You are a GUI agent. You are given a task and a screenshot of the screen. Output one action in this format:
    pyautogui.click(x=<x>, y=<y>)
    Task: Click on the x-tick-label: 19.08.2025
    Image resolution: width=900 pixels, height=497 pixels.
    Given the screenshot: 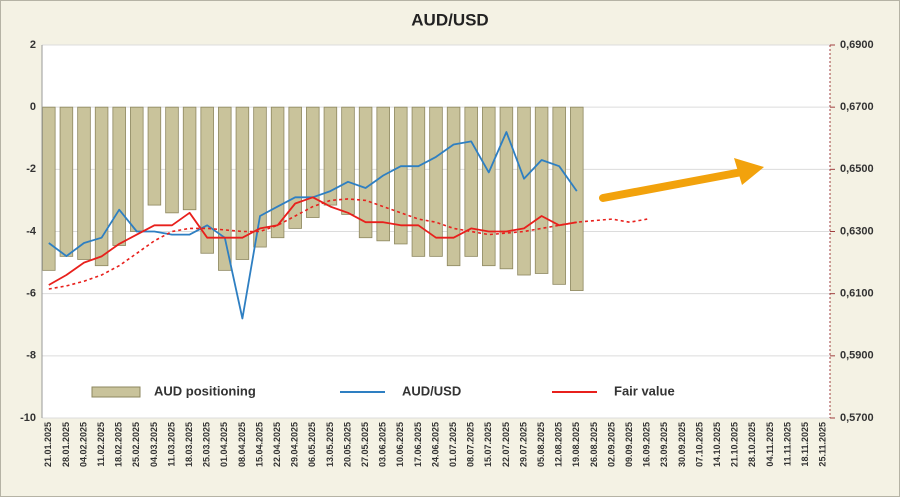 What is the action you would take?
    pyautogui.click(x=576, y=444)
    